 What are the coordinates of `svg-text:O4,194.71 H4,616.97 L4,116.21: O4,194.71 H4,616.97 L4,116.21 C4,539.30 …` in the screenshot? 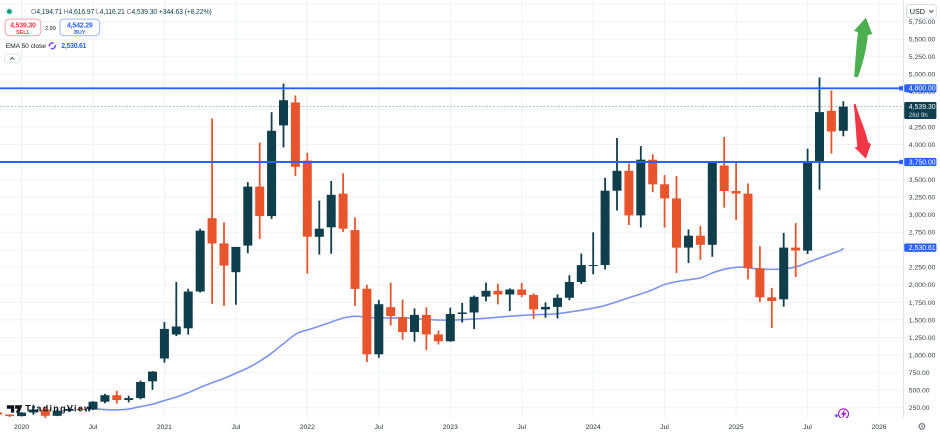 It's located at (121, 12).